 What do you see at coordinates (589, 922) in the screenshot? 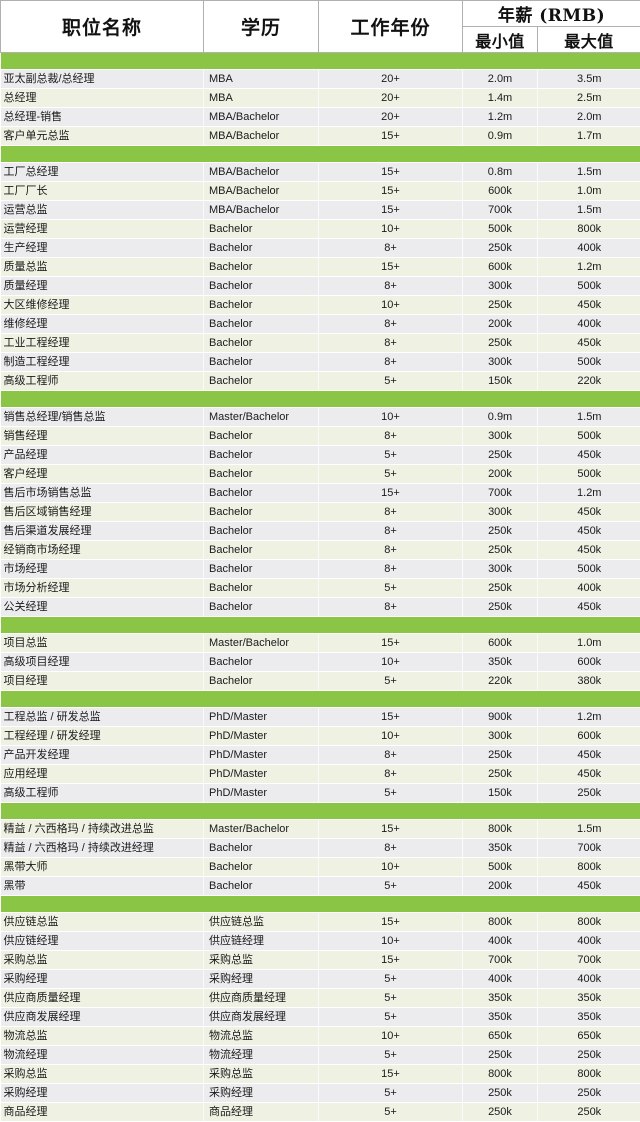
I see `cell-salary-max: 800k` at bounding box center [589, 922].